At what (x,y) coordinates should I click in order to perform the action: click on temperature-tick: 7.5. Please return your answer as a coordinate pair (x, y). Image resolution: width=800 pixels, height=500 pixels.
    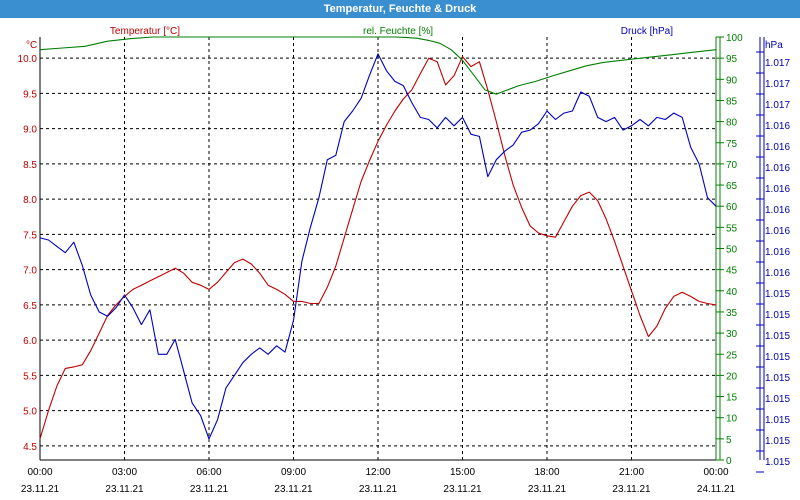
    Looking at the image, I should click on (30, 235).